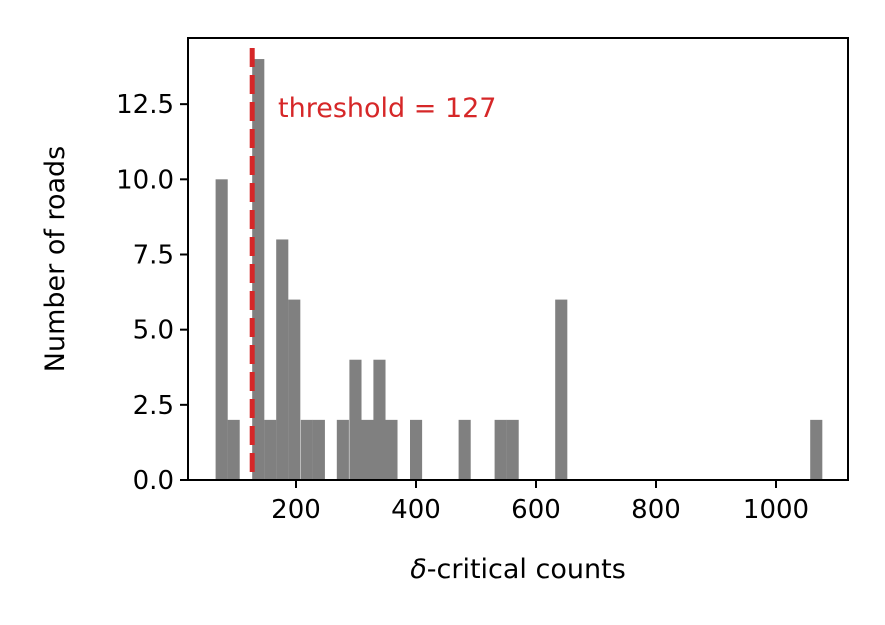  What do you see at coordinates (152, 293) in the screenshot?
I see `y-axis-ticks: 0.0 2.5 5.0 7.5 10.0 12.5` at bounding box center [152, 293].